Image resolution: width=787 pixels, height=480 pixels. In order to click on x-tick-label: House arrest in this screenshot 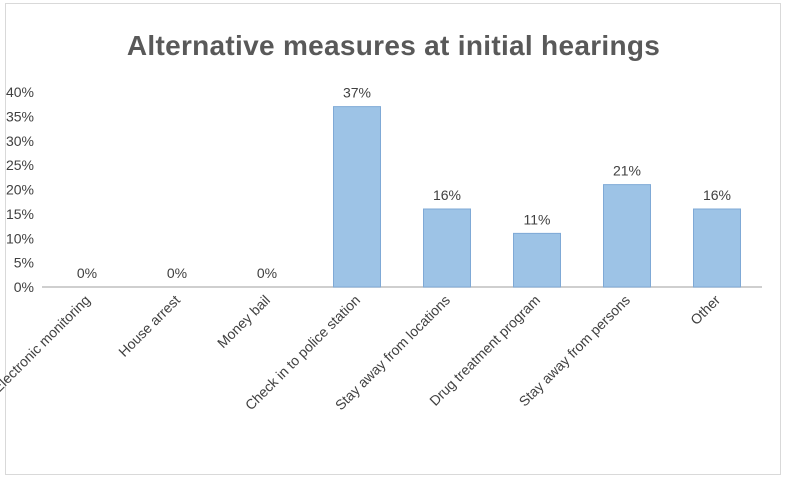, I will do `click(149, 326)`.